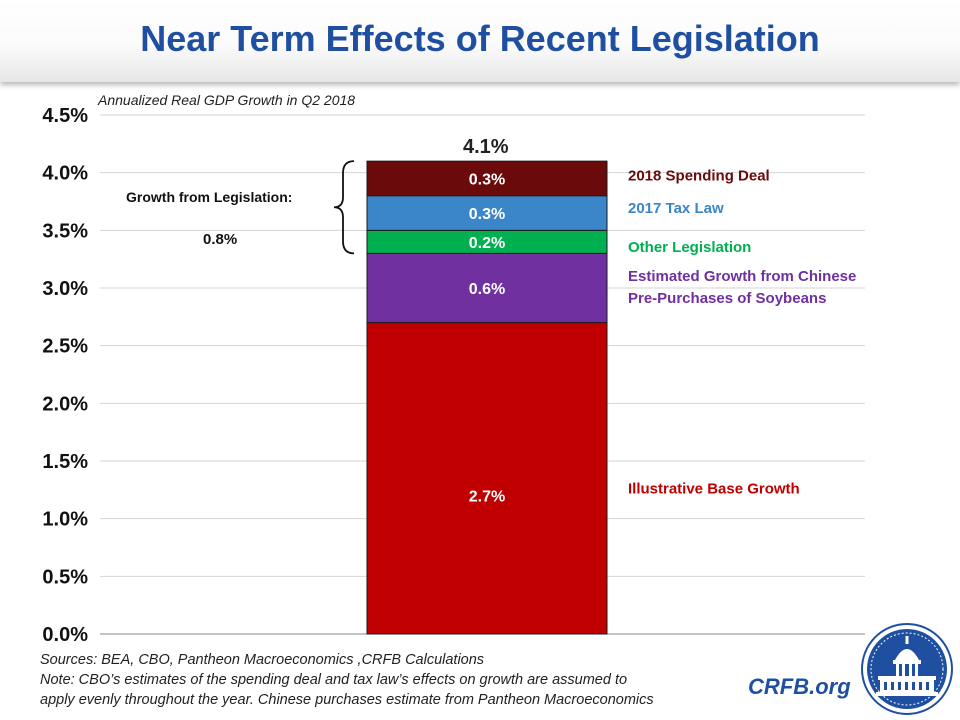  I want to click on segment-value-label: 0.6%, so click(487, 289).